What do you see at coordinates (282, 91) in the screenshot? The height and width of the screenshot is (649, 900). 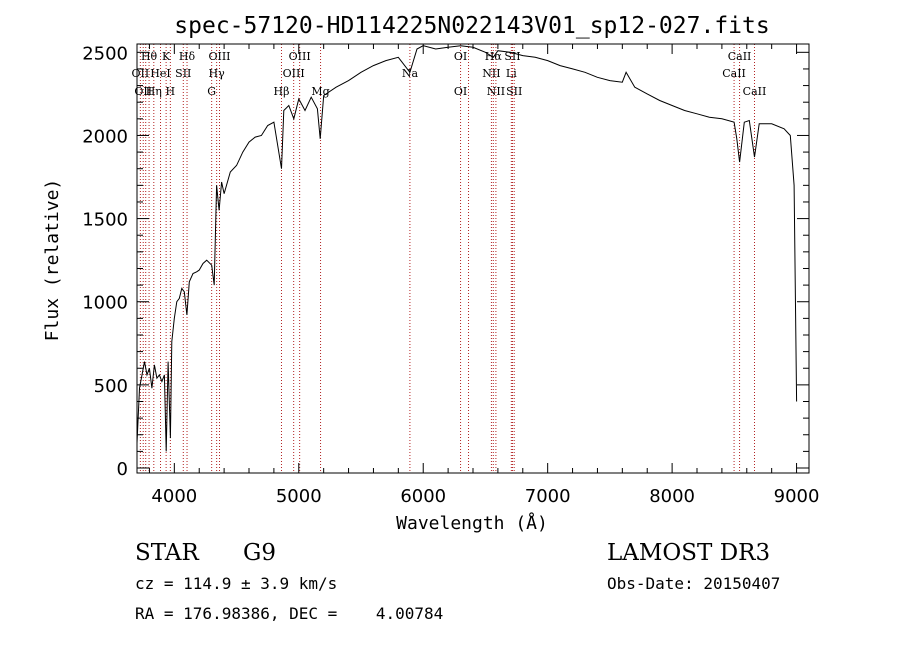 I see `line-label-13-2: Hβ` at bounding box center [282, 91].